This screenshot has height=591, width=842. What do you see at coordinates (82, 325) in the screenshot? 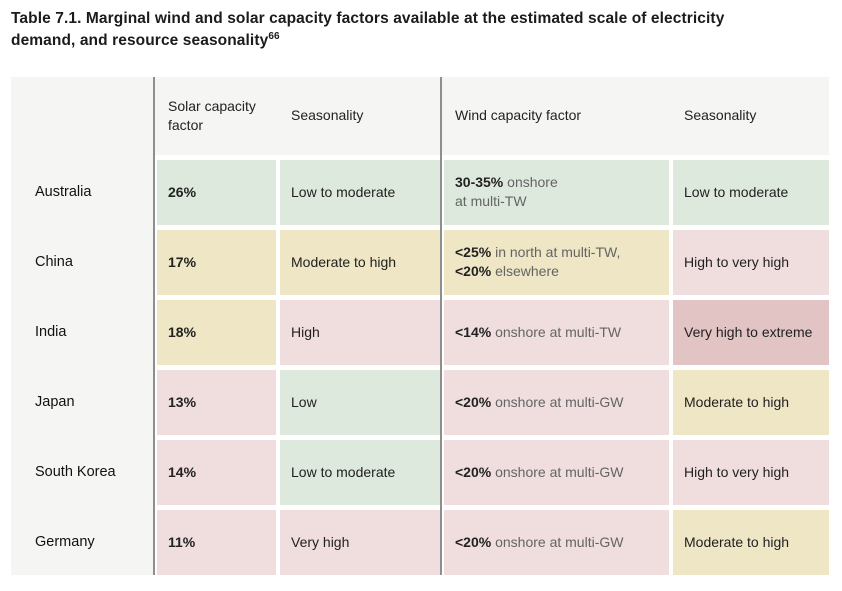
I see `country-column-band` at bounding box center [82, 325].